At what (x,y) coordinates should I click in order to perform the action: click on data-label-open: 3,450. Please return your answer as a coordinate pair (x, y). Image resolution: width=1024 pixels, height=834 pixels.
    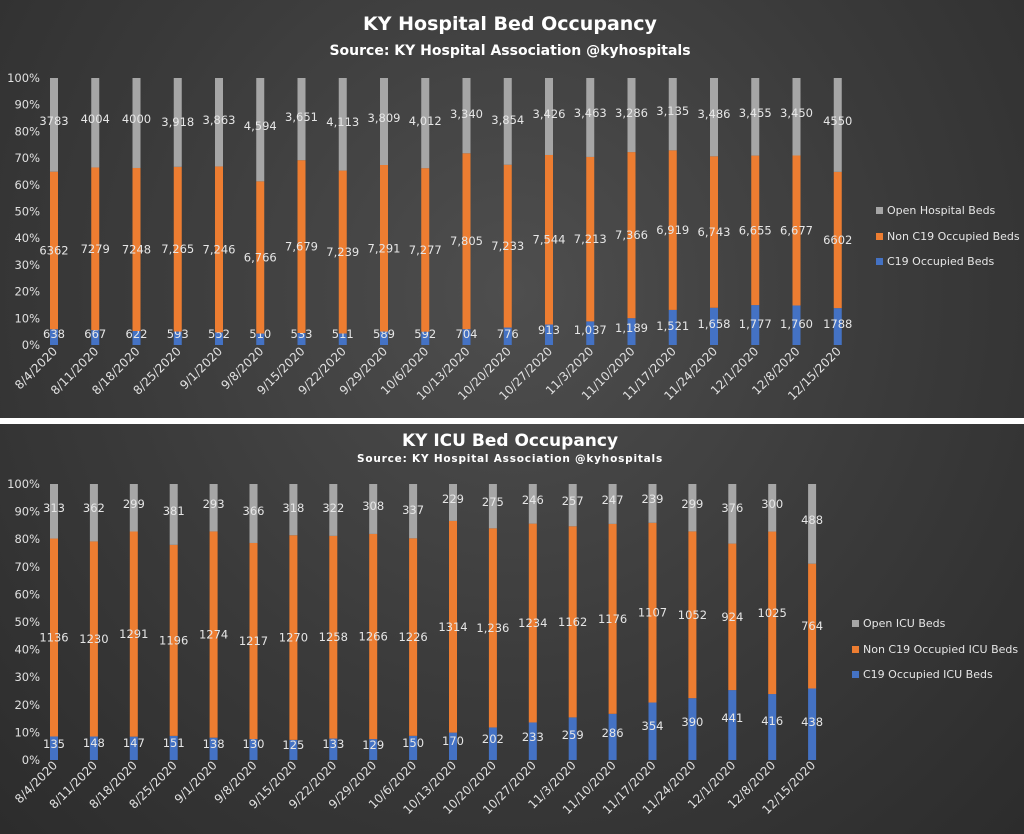
    Looking at the image, I should click on (796, 113).